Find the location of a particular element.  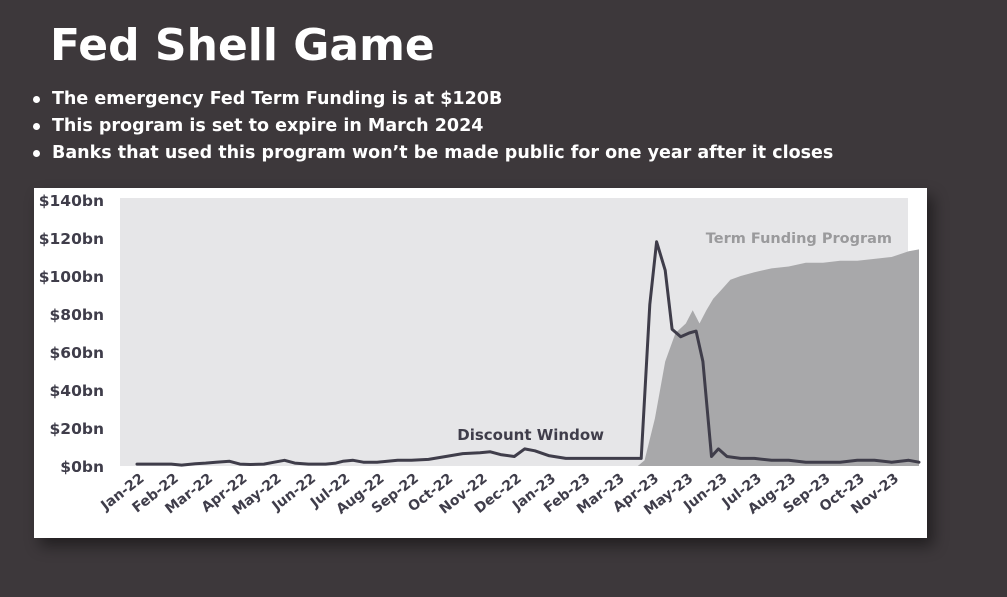

slide-title: Fed Shell Game is located at coordinates (242, 45).